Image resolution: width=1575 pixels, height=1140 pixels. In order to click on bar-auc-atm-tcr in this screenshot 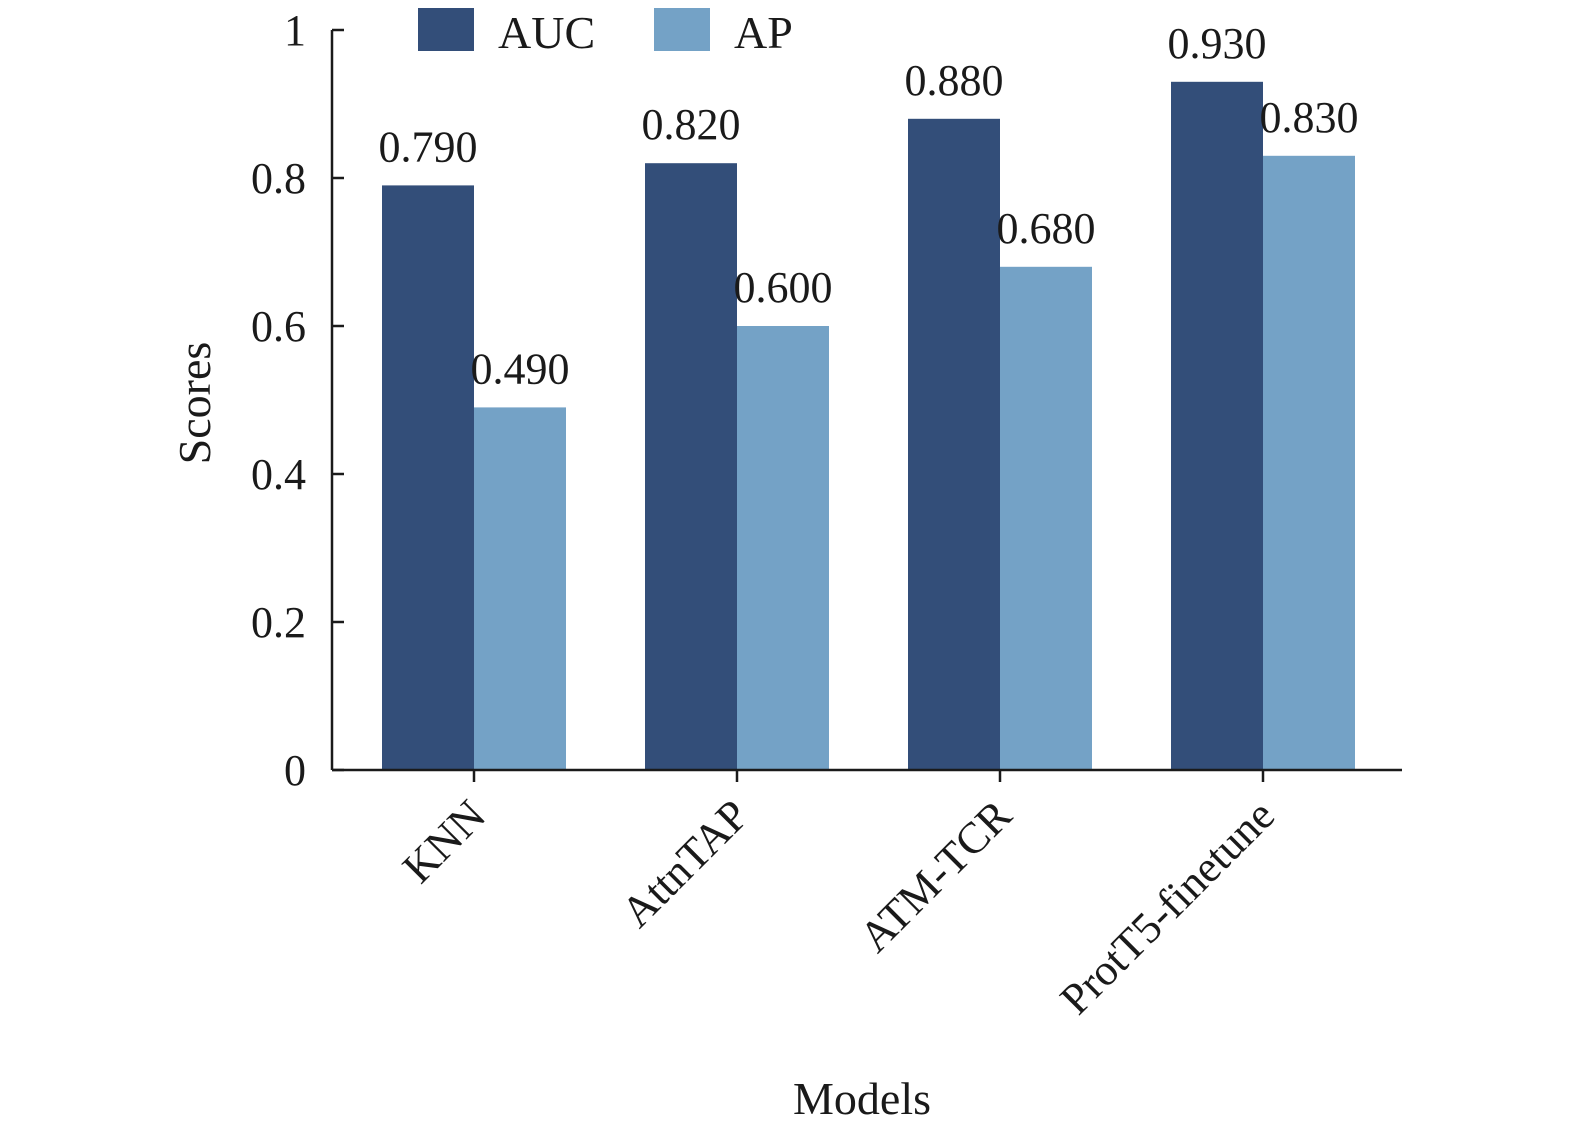, I will do `click(954, 444)`.